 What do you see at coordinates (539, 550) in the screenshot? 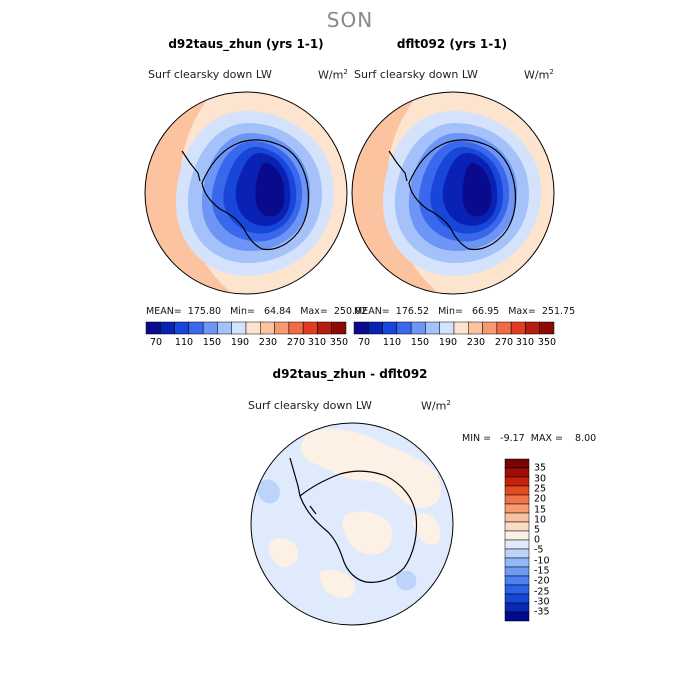
I see `diff-cb-label: -5` at bounding box center [539, 550].